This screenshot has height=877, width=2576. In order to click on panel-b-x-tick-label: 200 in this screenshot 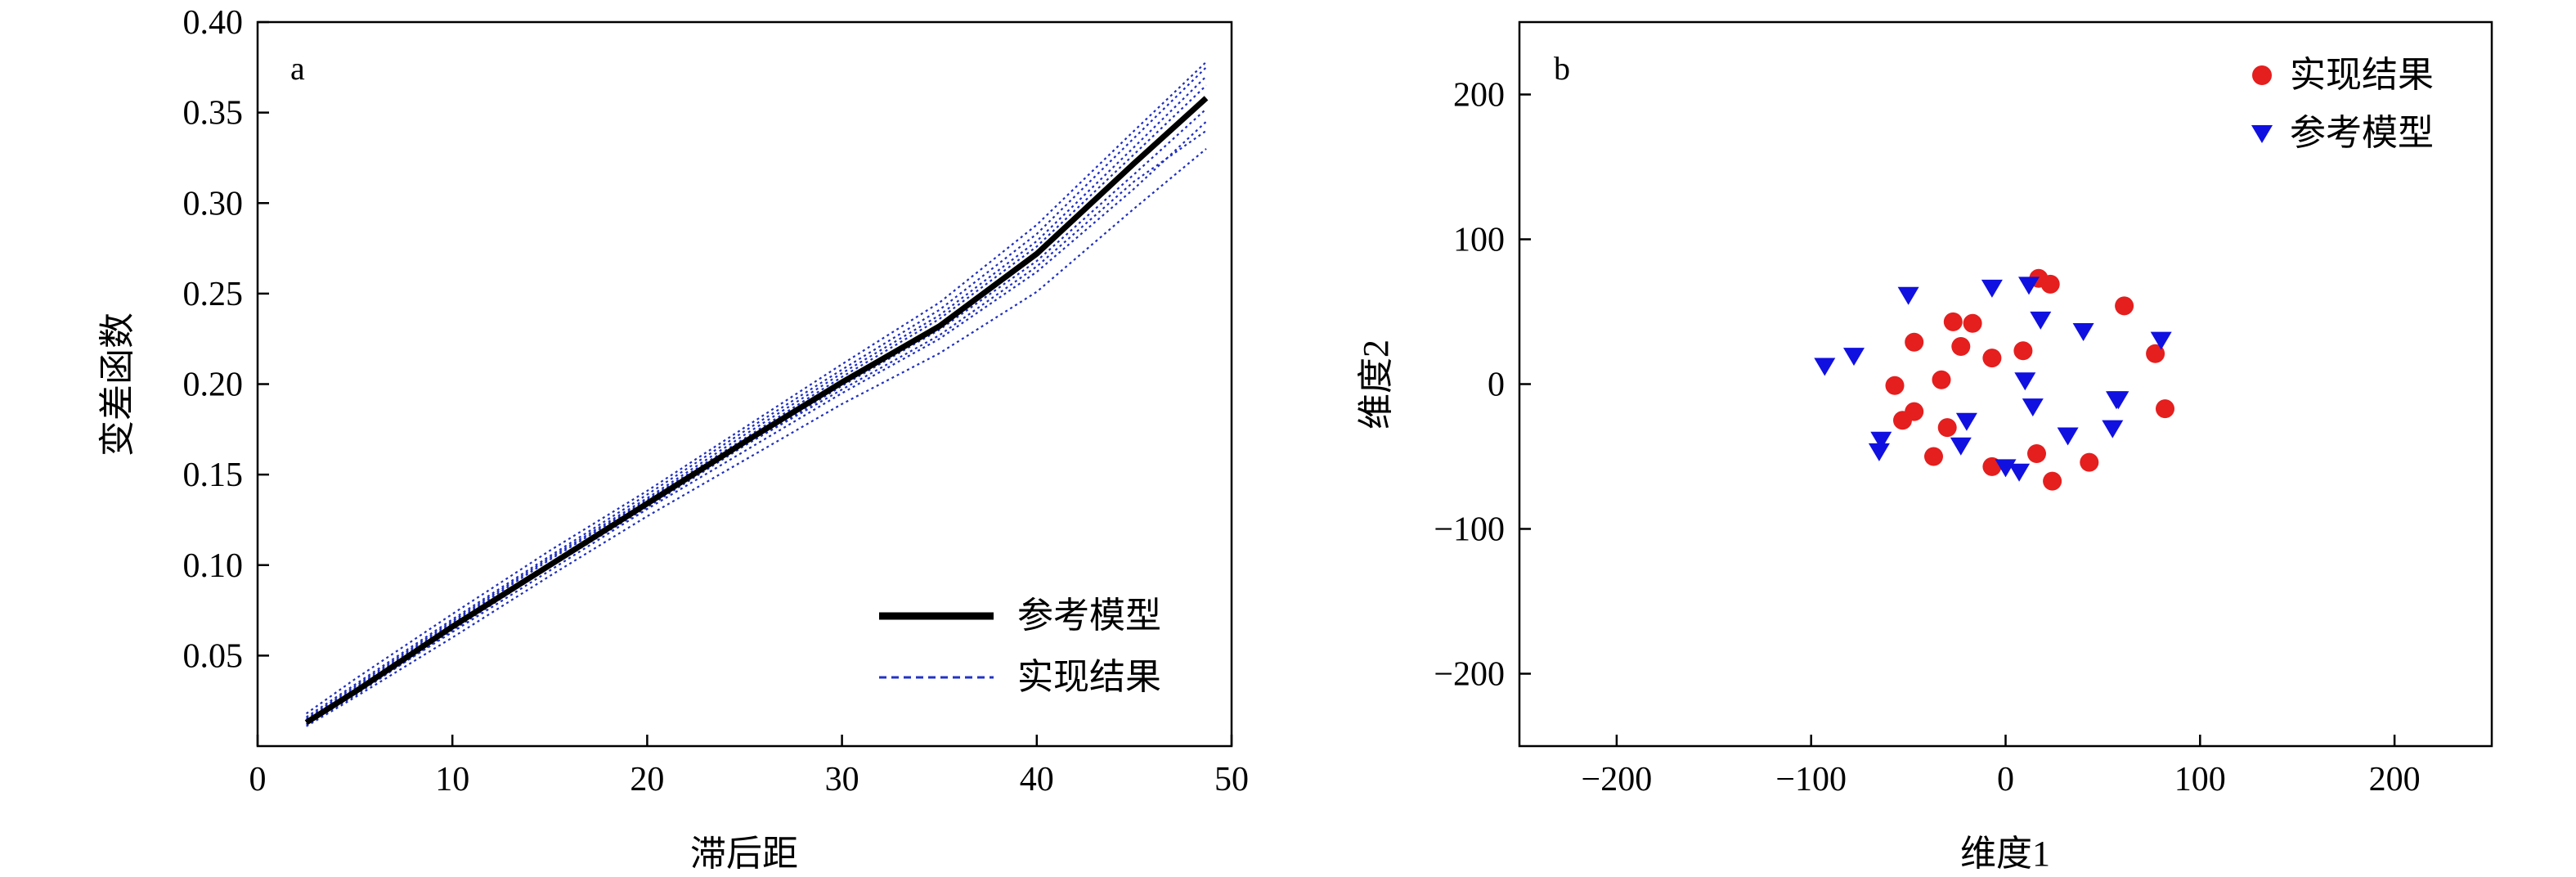, I will do `click(2395, 779)`.